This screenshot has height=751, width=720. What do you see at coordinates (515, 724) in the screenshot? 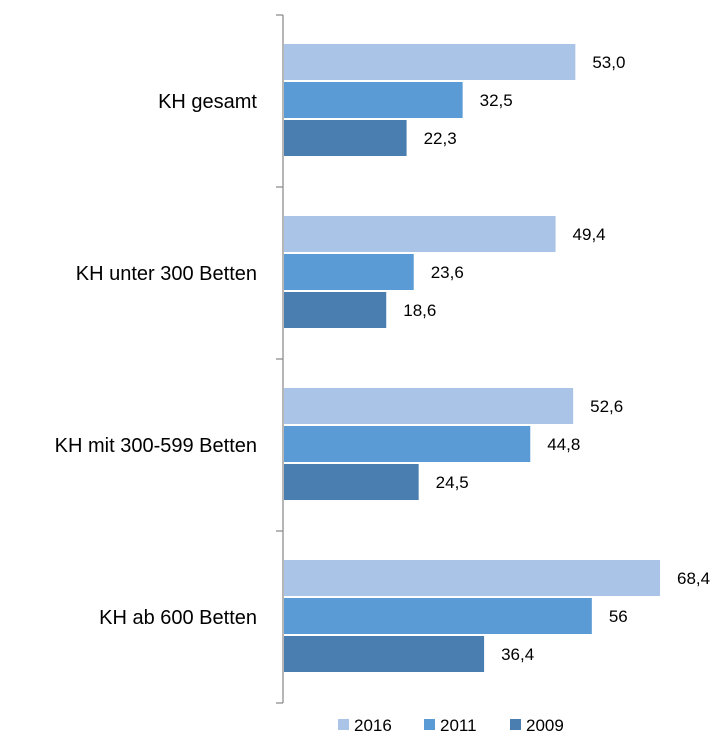
I see `legend-swatch-2009` at bounding box center [515, 724].